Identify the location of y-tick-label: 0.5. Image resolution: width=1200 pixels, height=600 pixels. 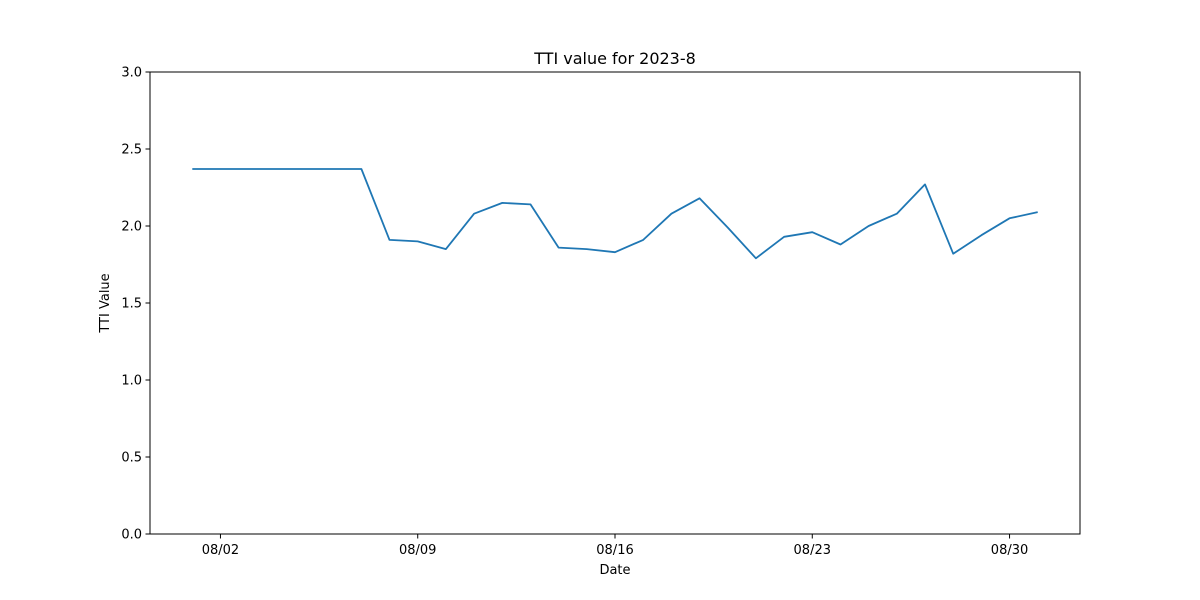
(131, 458).